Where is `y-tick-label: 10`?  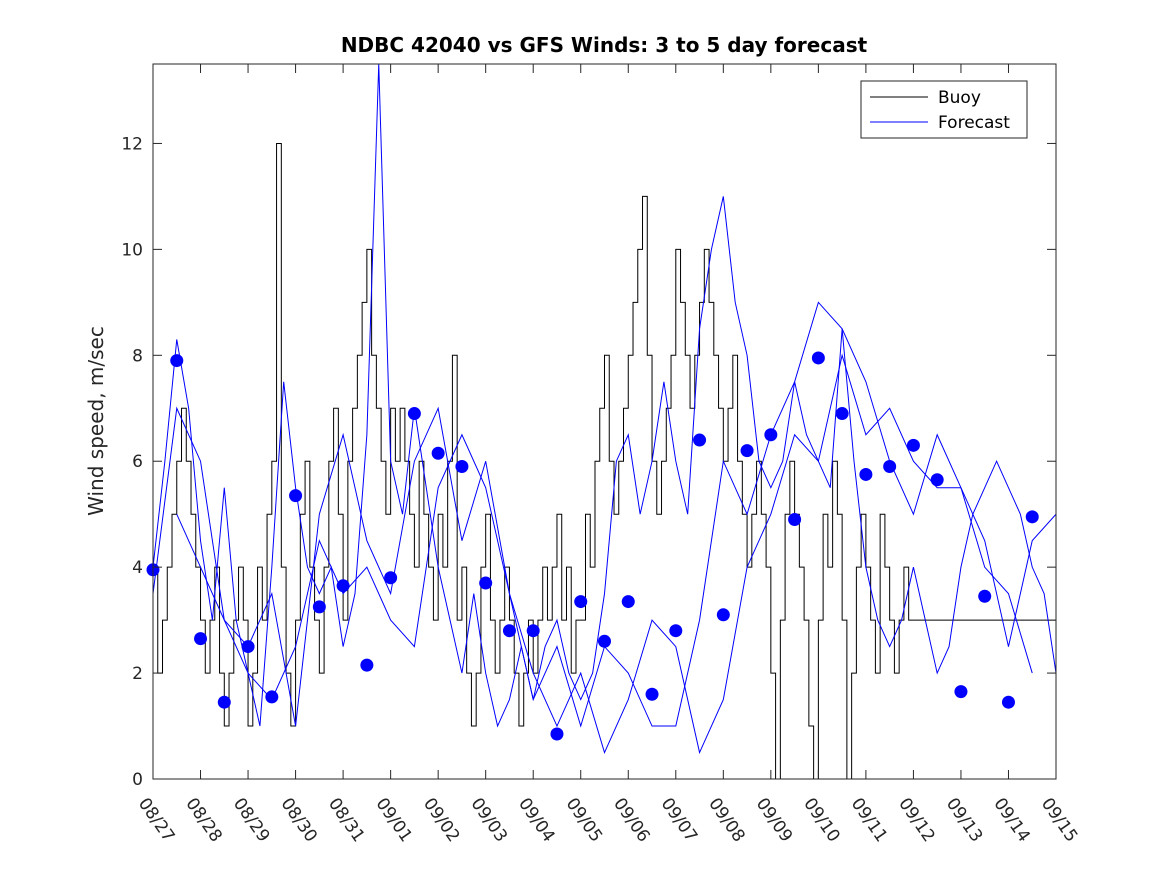 y-tick-label: 10 is located at coordinates (132, 250).